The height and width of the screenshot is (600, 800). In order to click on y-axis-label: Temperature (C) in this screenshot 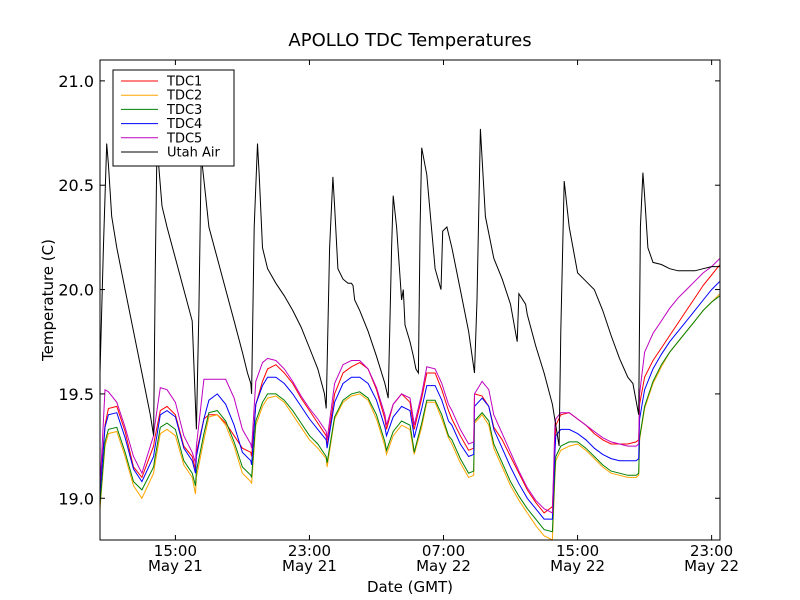, I will do `click(48, 300)`.